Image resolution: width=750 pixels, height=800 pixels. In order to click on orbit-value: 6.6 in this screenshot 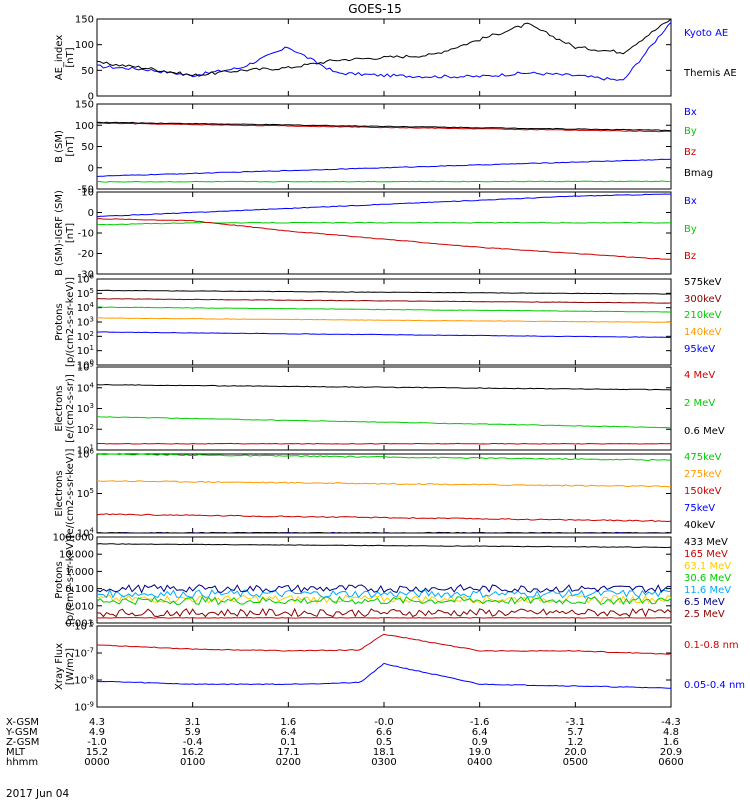, I will do `click(384, 732)`.